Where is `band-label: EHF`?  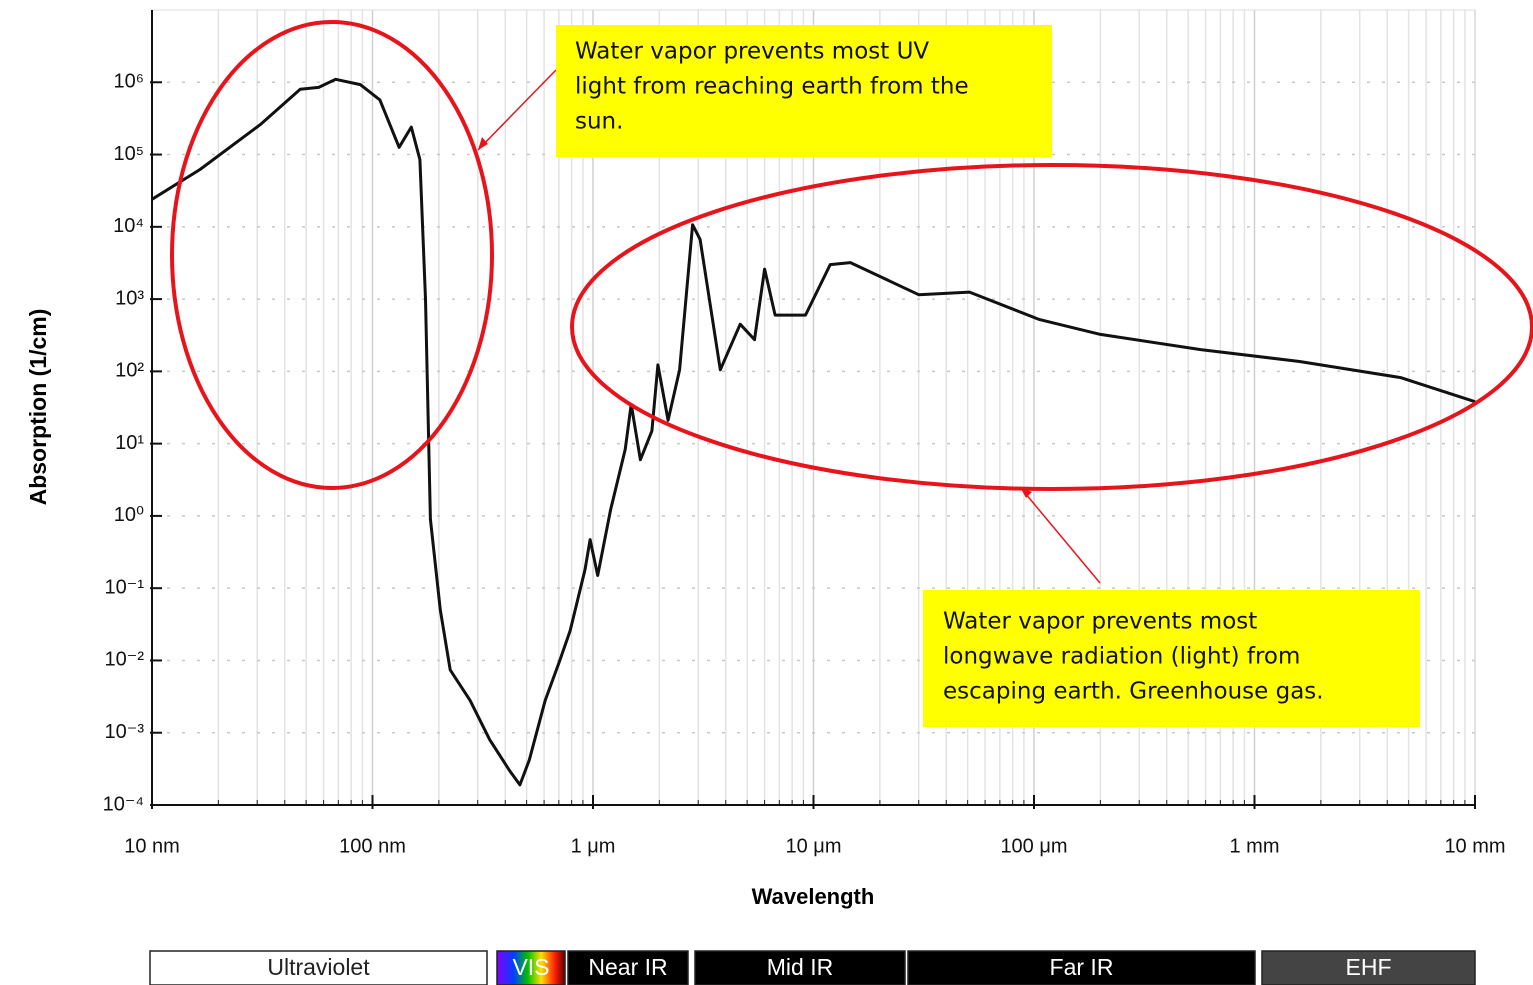 band-label: EHF is located at coordinates (1369, 967).